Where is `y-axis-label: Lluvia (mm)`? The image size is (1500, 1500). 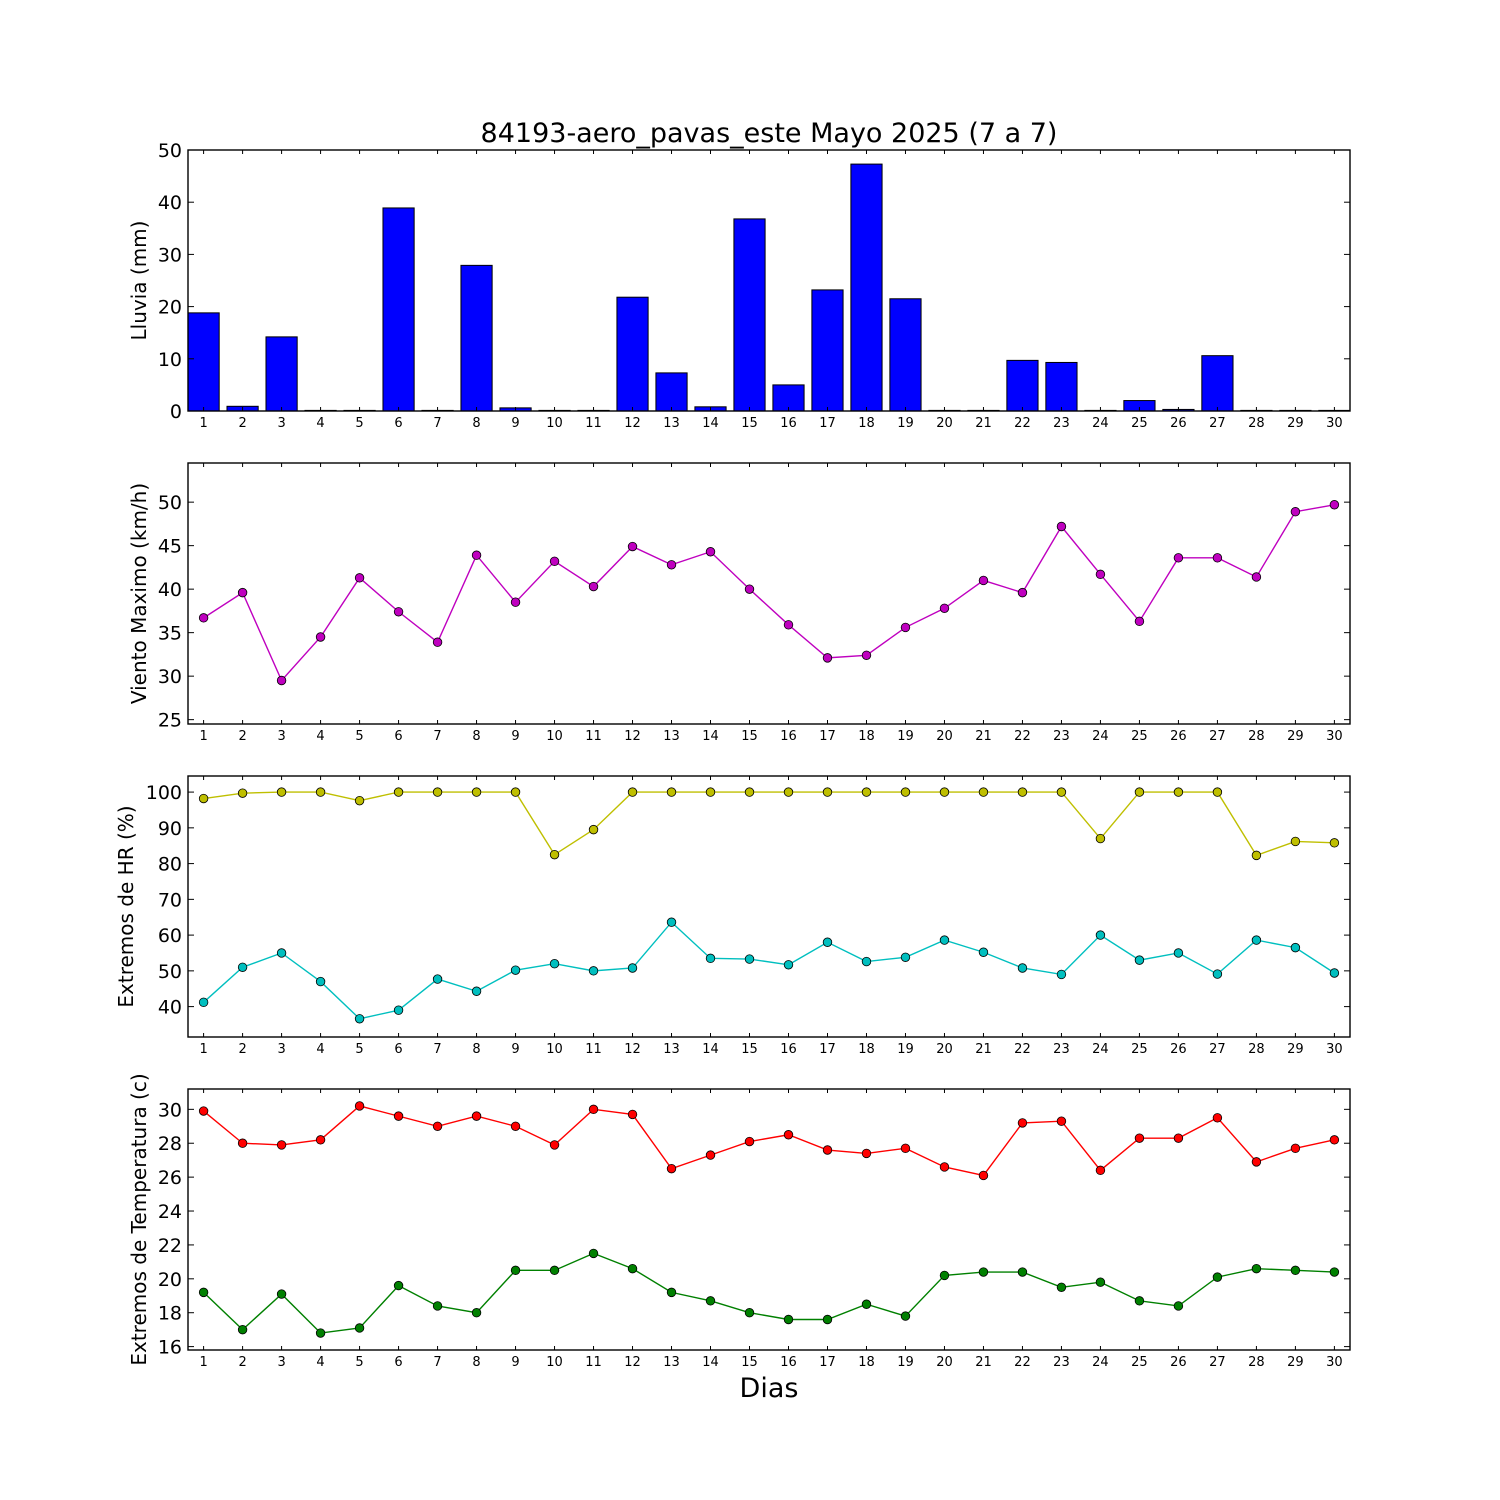 y-axis-label: Lluvia (mm) is located at coordinates (139, 281).